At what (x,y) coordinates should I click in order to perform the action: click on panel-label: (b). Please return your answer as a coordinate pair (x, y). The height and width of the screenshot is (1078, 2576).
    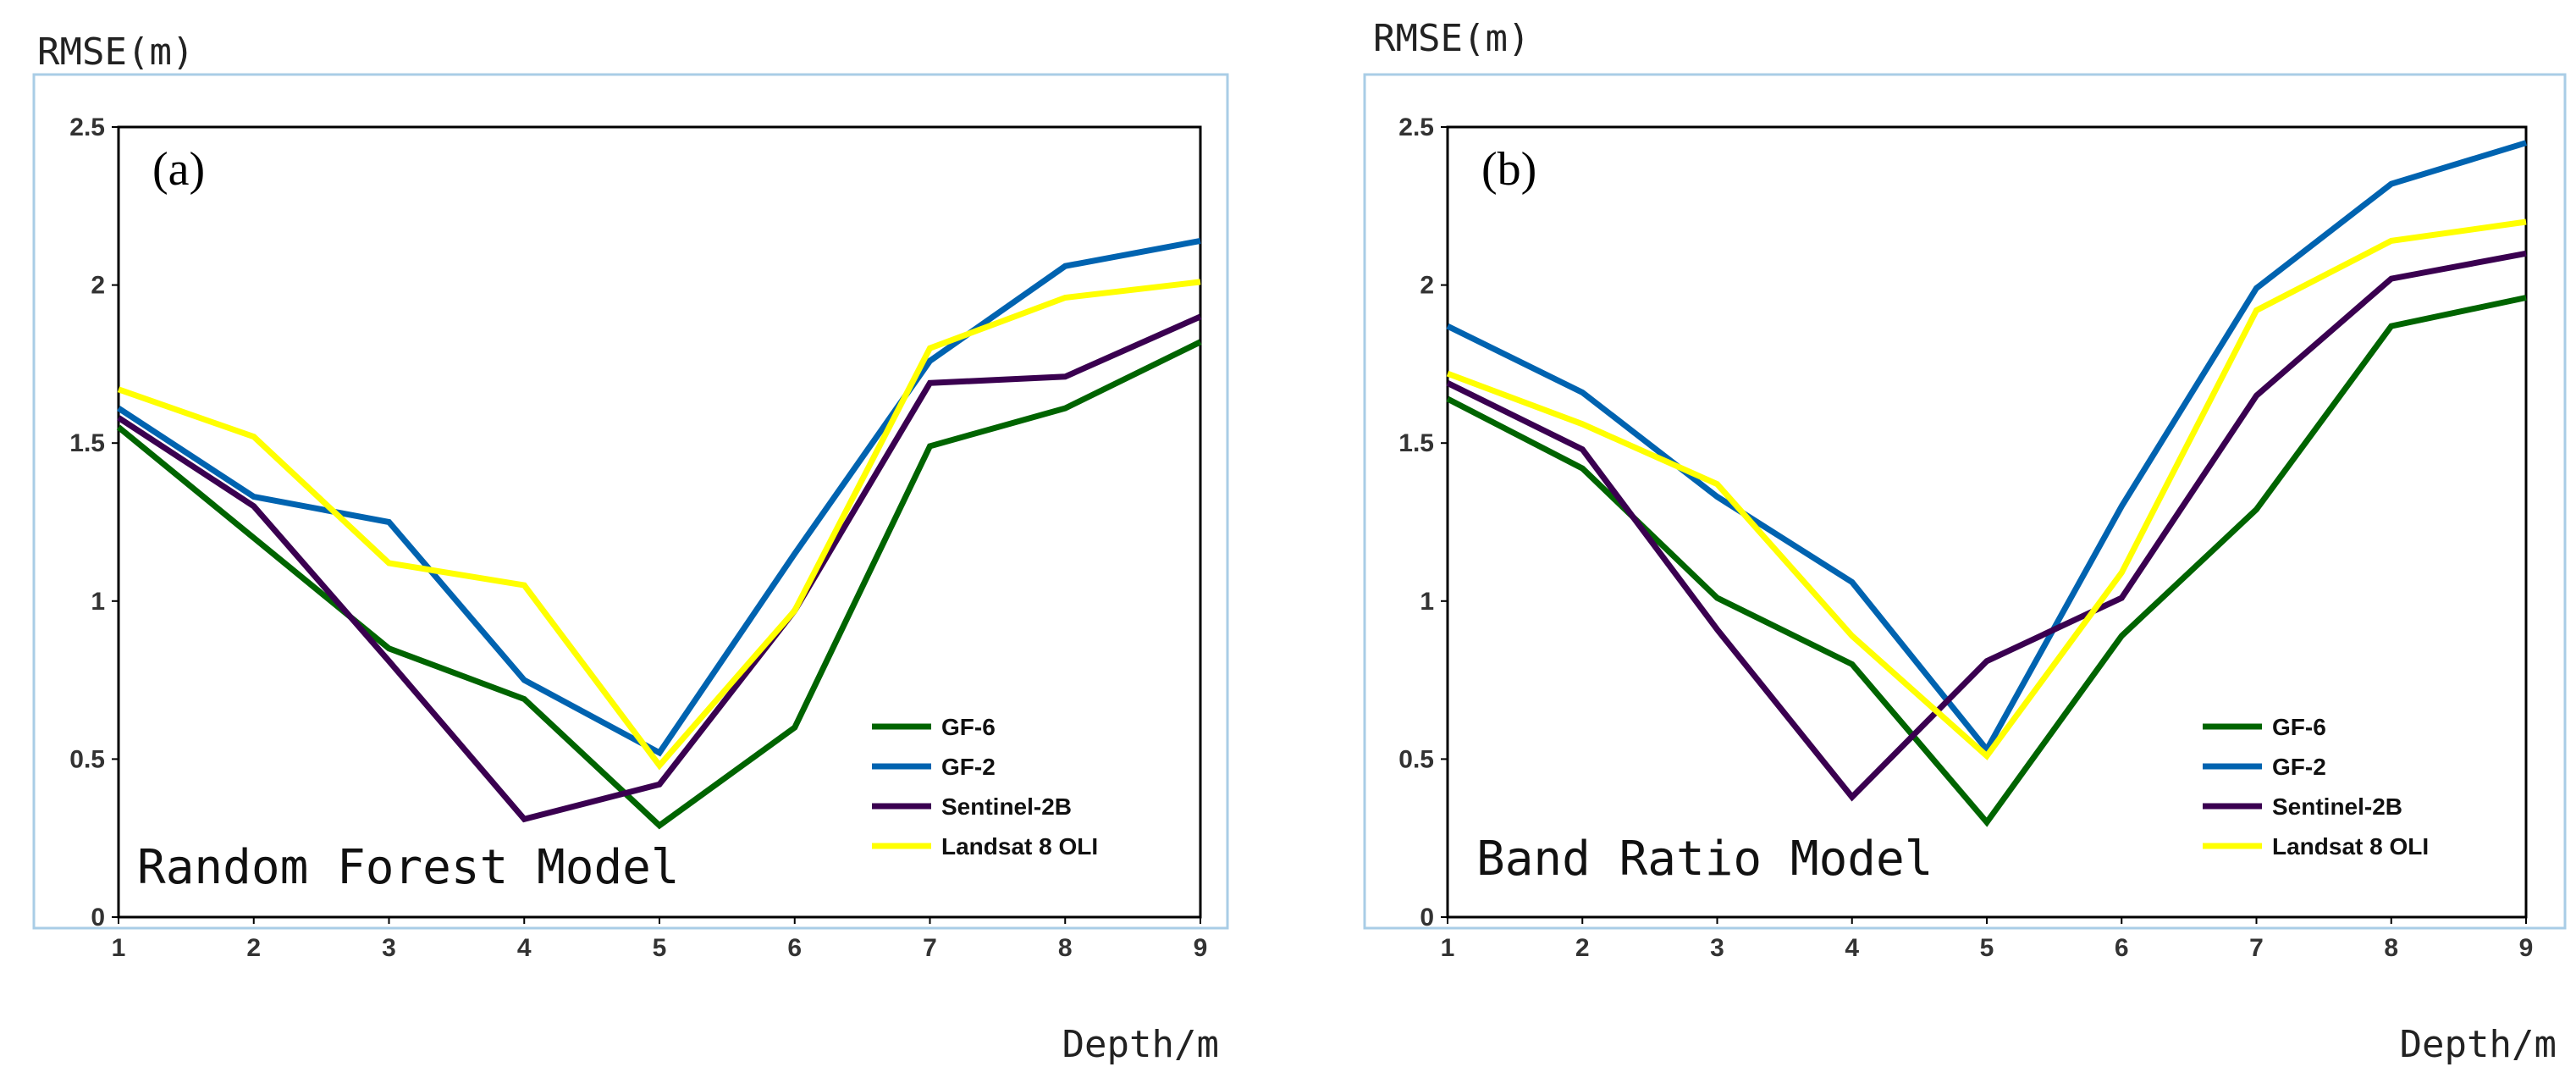
    Looking at the image, I should click on (1508, 169).